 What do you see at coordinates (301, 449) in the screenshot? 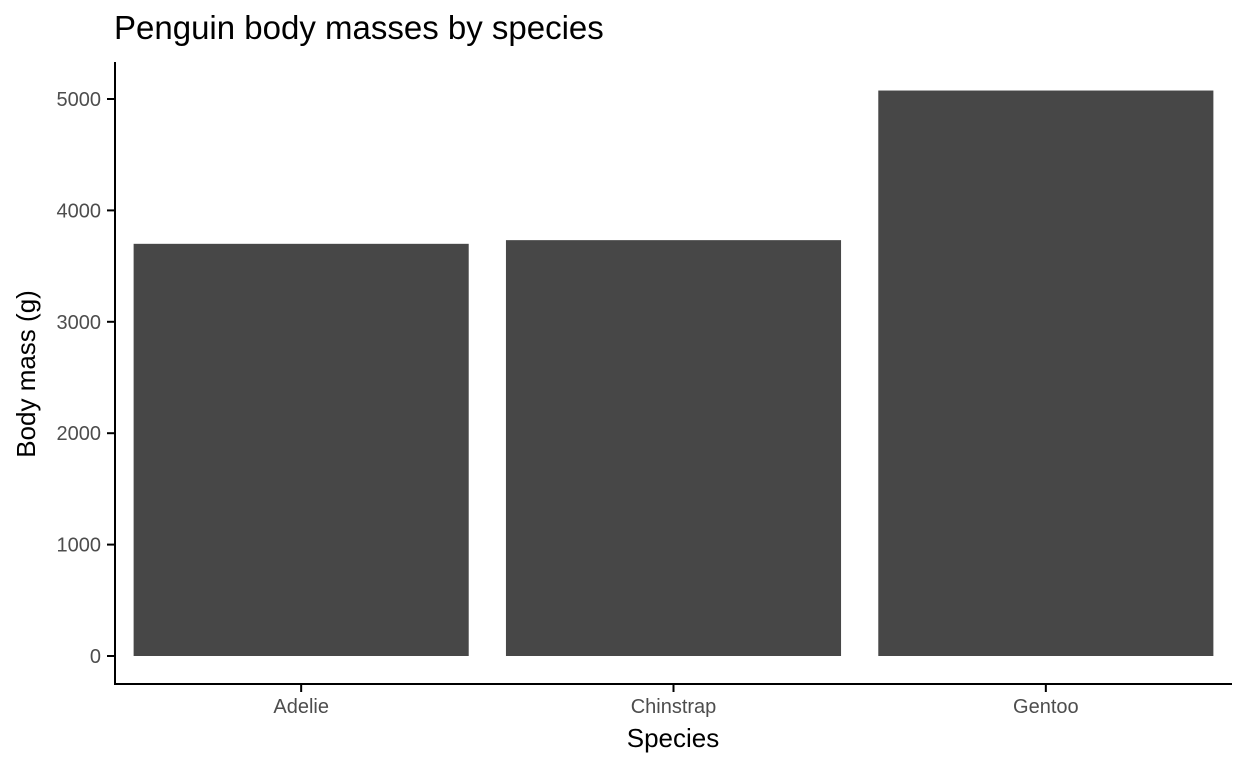
I see `bar-adelie` at bounding box center [301, 449].